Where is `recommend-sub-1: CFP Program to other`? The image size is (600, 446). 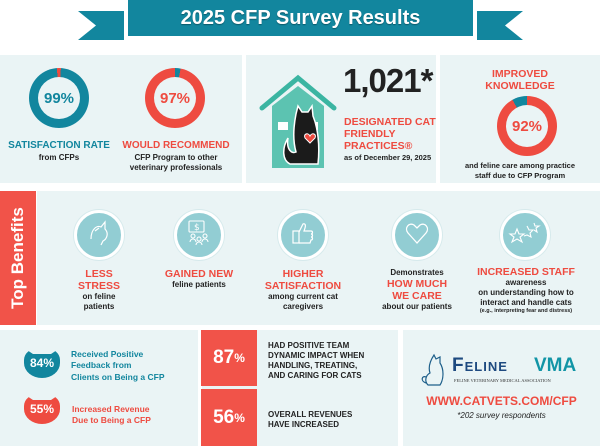 recommend-sub-1: CFP Program to other is located at coordinates (176, 157).